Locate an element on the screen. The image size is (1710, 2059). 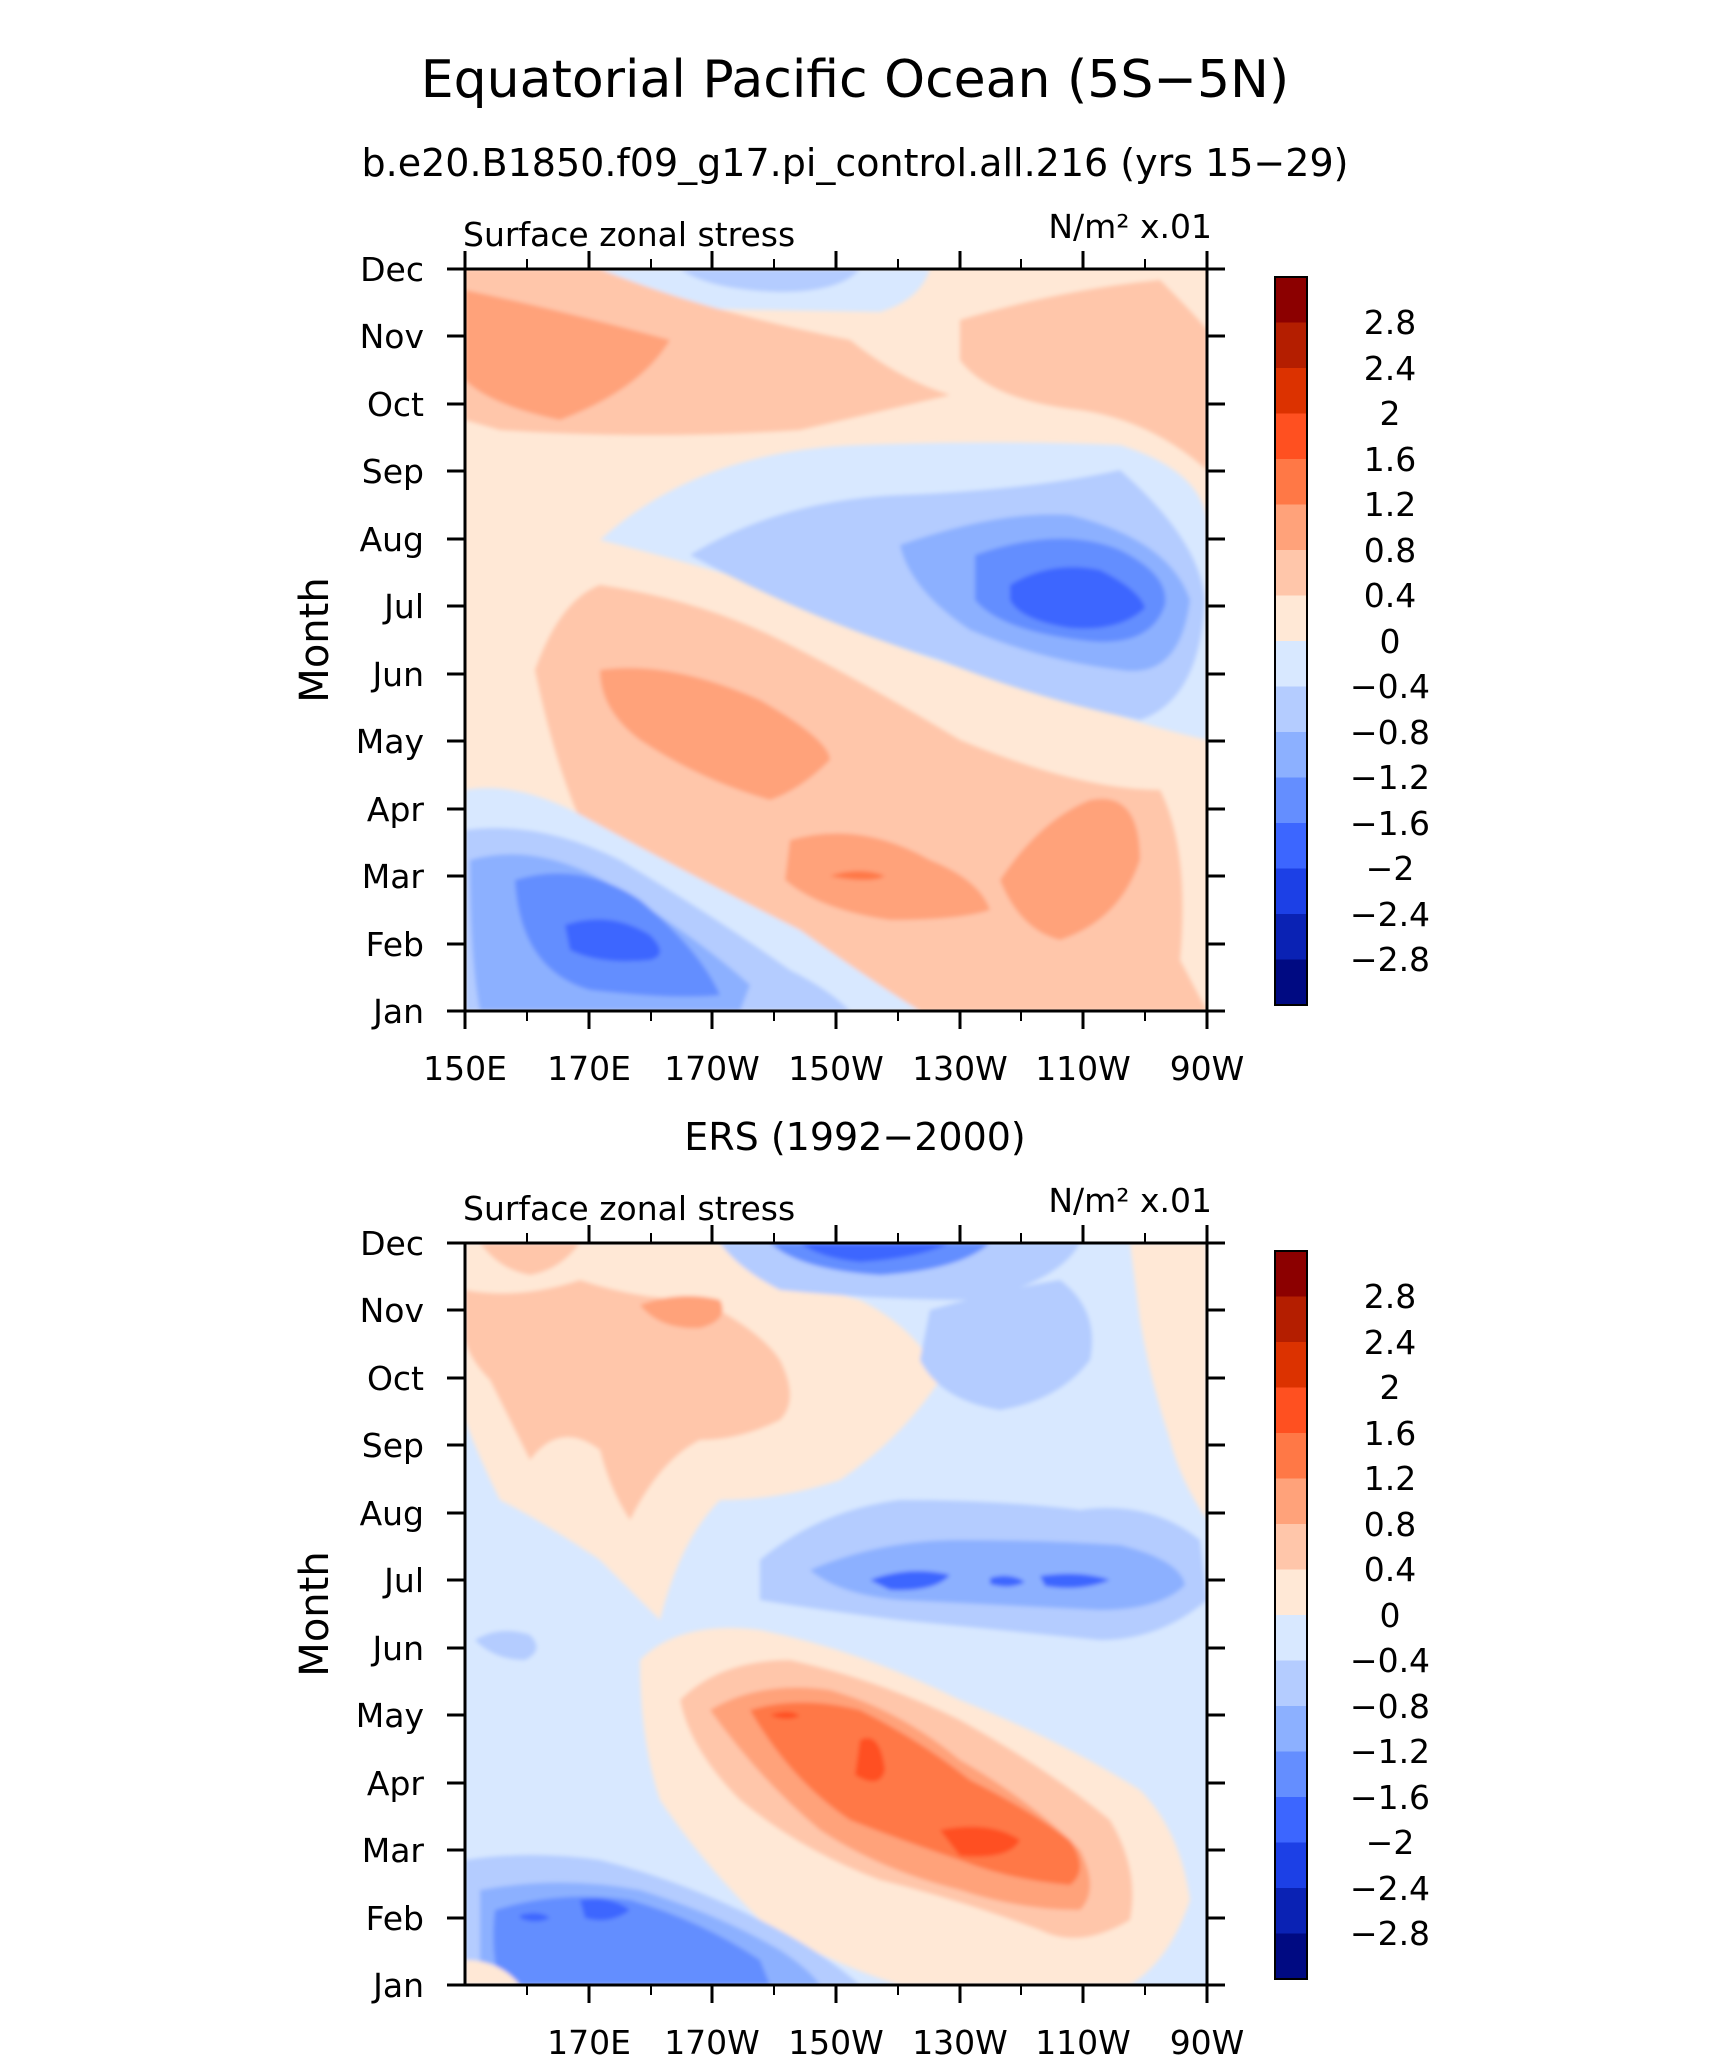
p2-neg-summer-core is located at coordinates (990, 1581).